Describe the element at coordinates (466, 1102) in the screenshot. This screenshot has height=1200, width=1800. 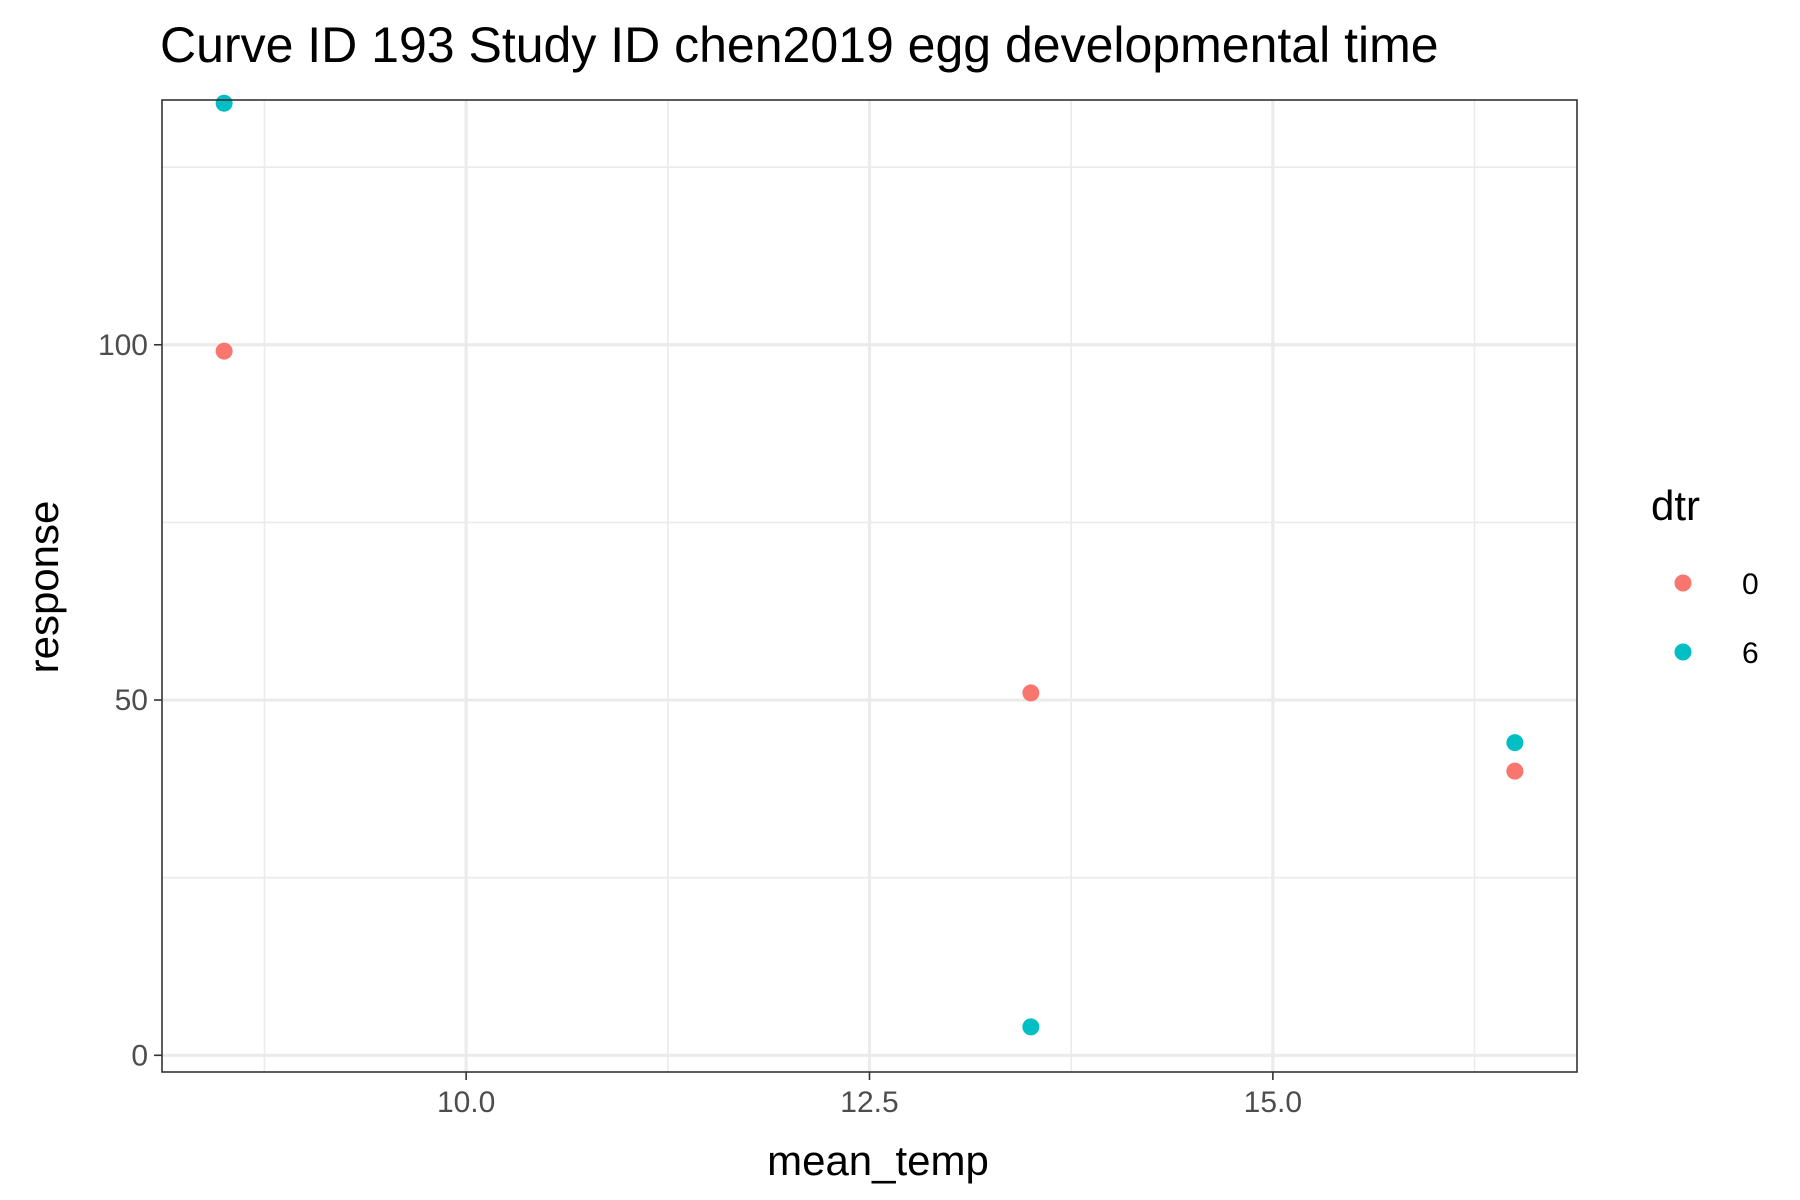
I see `x-tick-label: 10.0` at that location.